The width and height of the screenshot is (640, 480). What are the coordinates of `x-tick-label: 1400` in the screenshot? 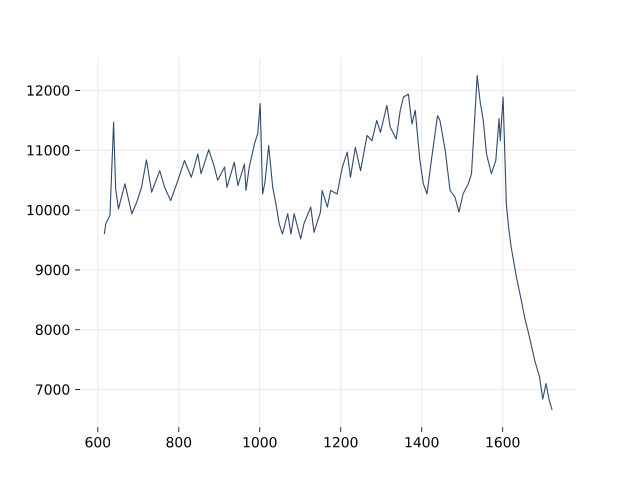 It's located at (422, 442).